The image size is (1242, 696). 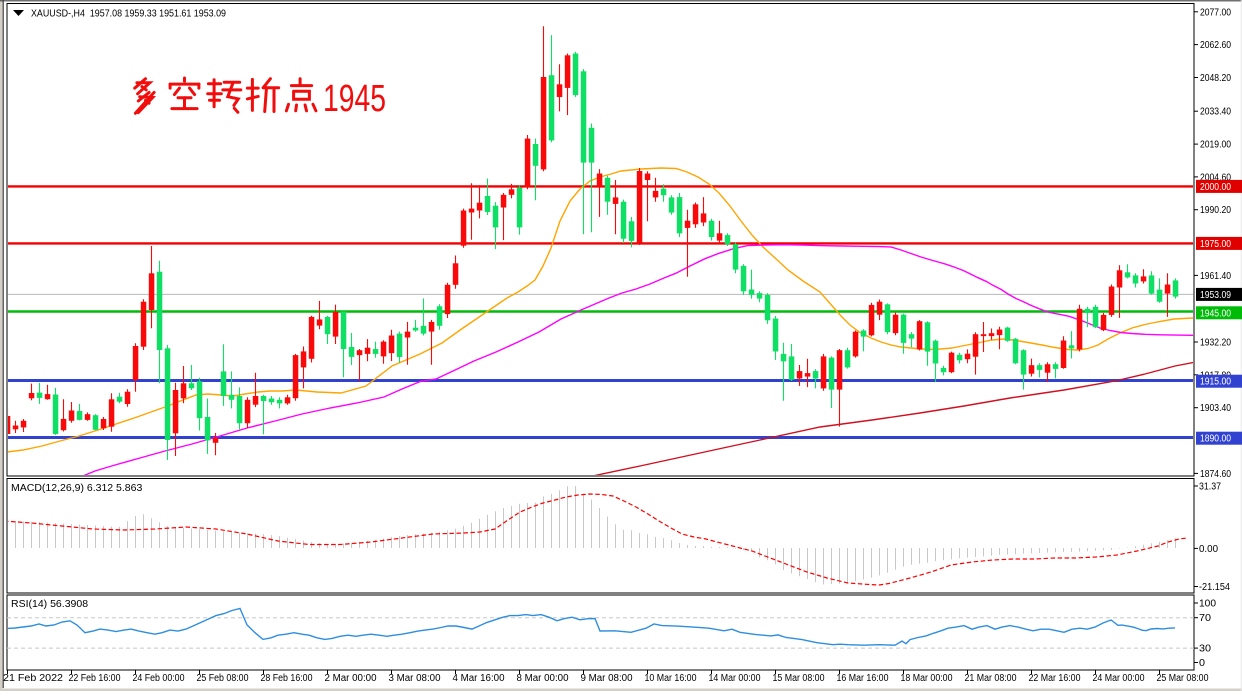 I want to click on svg-text: 70, so click(x=1205, y=618).